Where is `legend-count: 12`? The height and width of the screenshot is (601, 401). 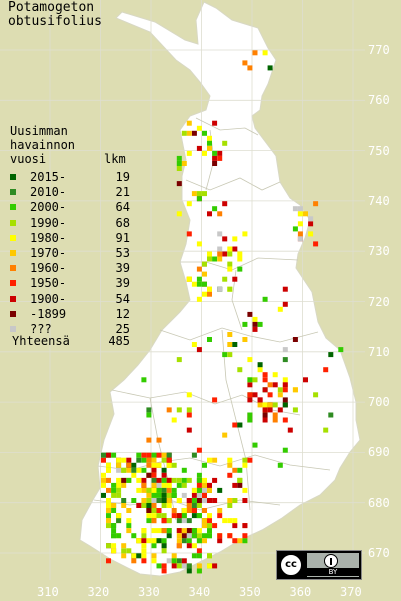
legend-count: 12 is located at coordinates (122, 313).